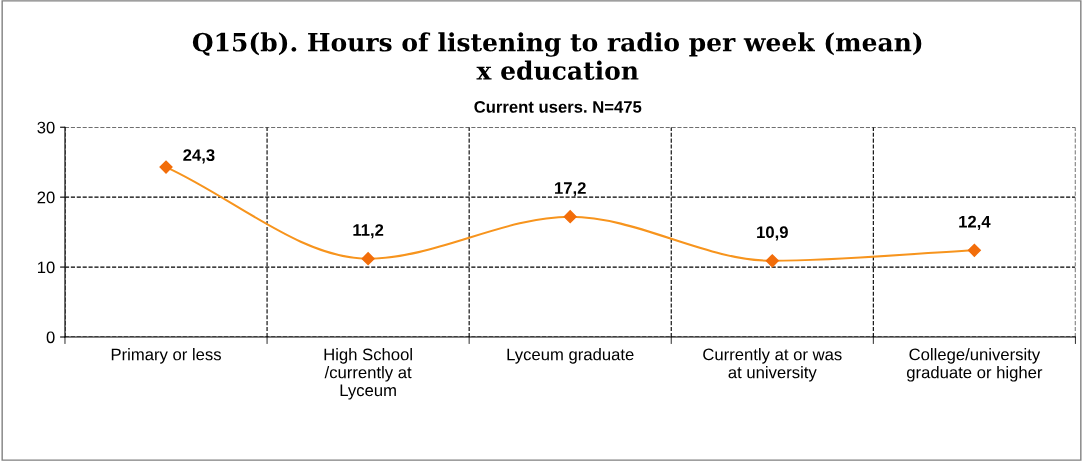 Image resolution: width=1083 pixels, height=461 pixels. I want to click on y-tick-label: 0, so click(50, 337).